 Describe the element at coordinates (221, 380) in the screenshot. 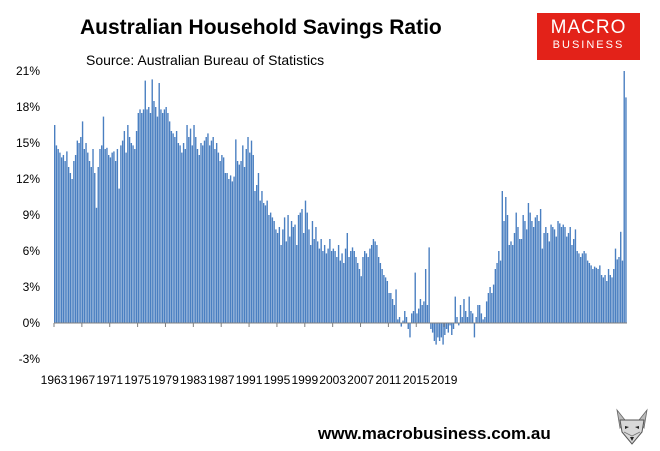

I see `x-tick-label: 1987` at that location.